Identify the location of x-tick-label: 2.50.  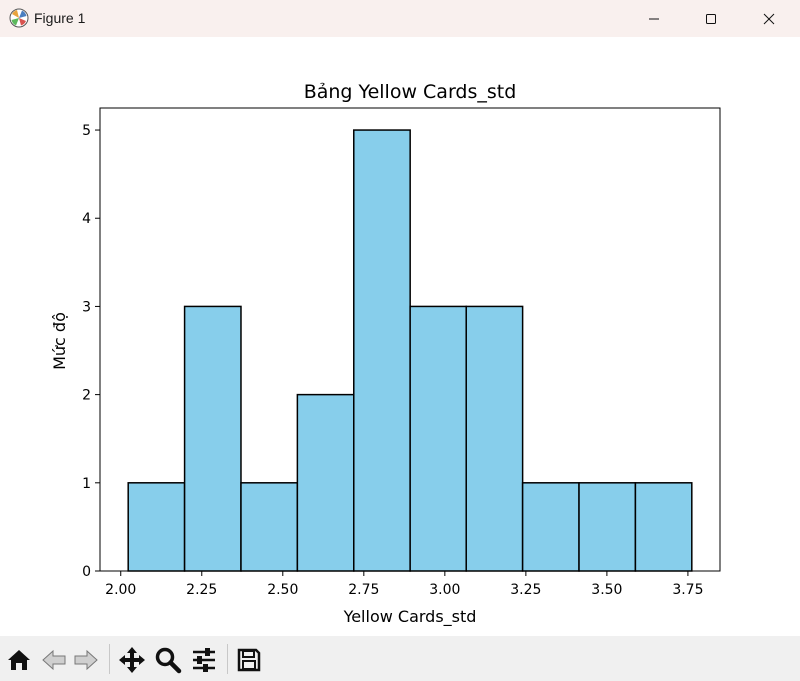
(282, 590).